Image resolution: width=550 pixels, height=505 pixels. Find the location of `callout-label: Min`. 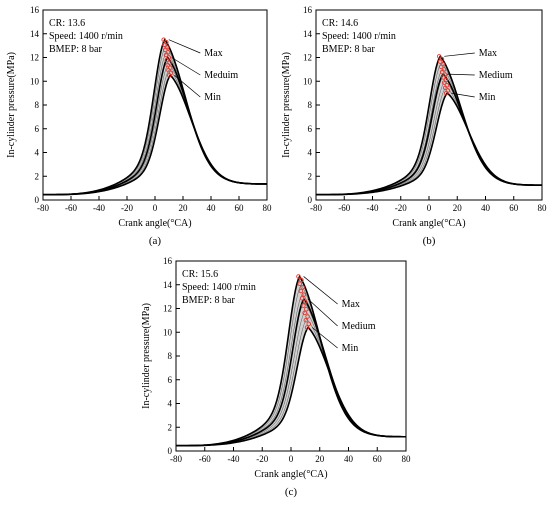

callout-label: Min is located at coordinates (350, 348).